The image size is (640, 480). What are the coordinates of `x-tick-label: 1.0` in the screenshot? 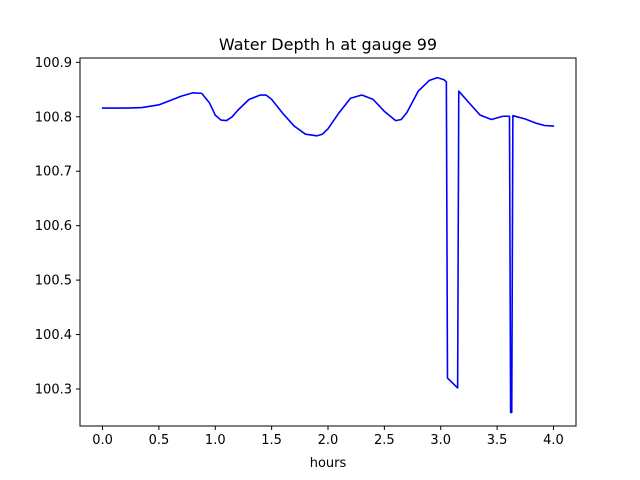 It's located at (215, 440).